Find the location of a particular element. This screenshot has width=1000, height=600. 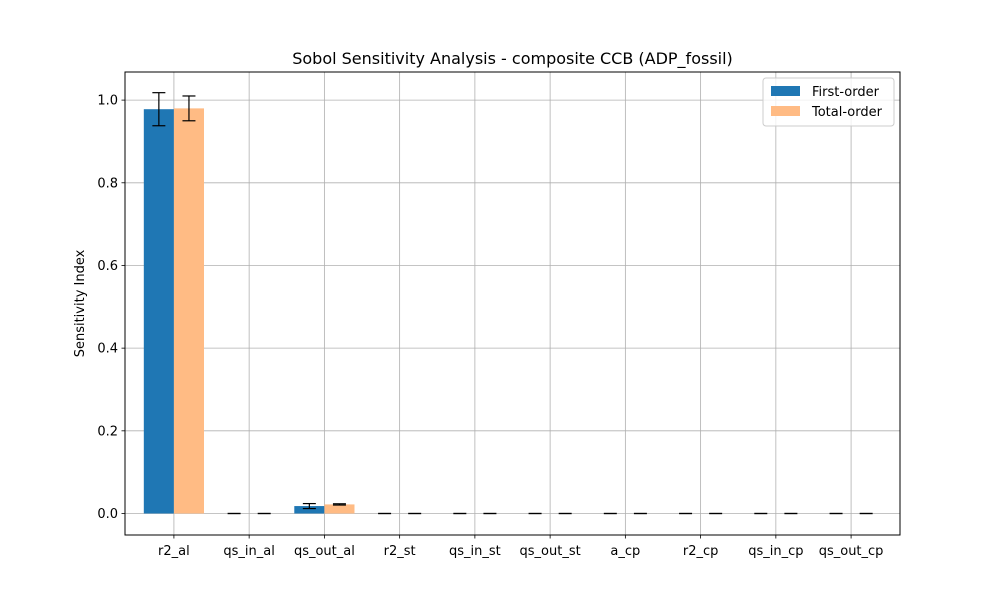

bar-first-order-qs-out-al is located at coordinates (309, 510).